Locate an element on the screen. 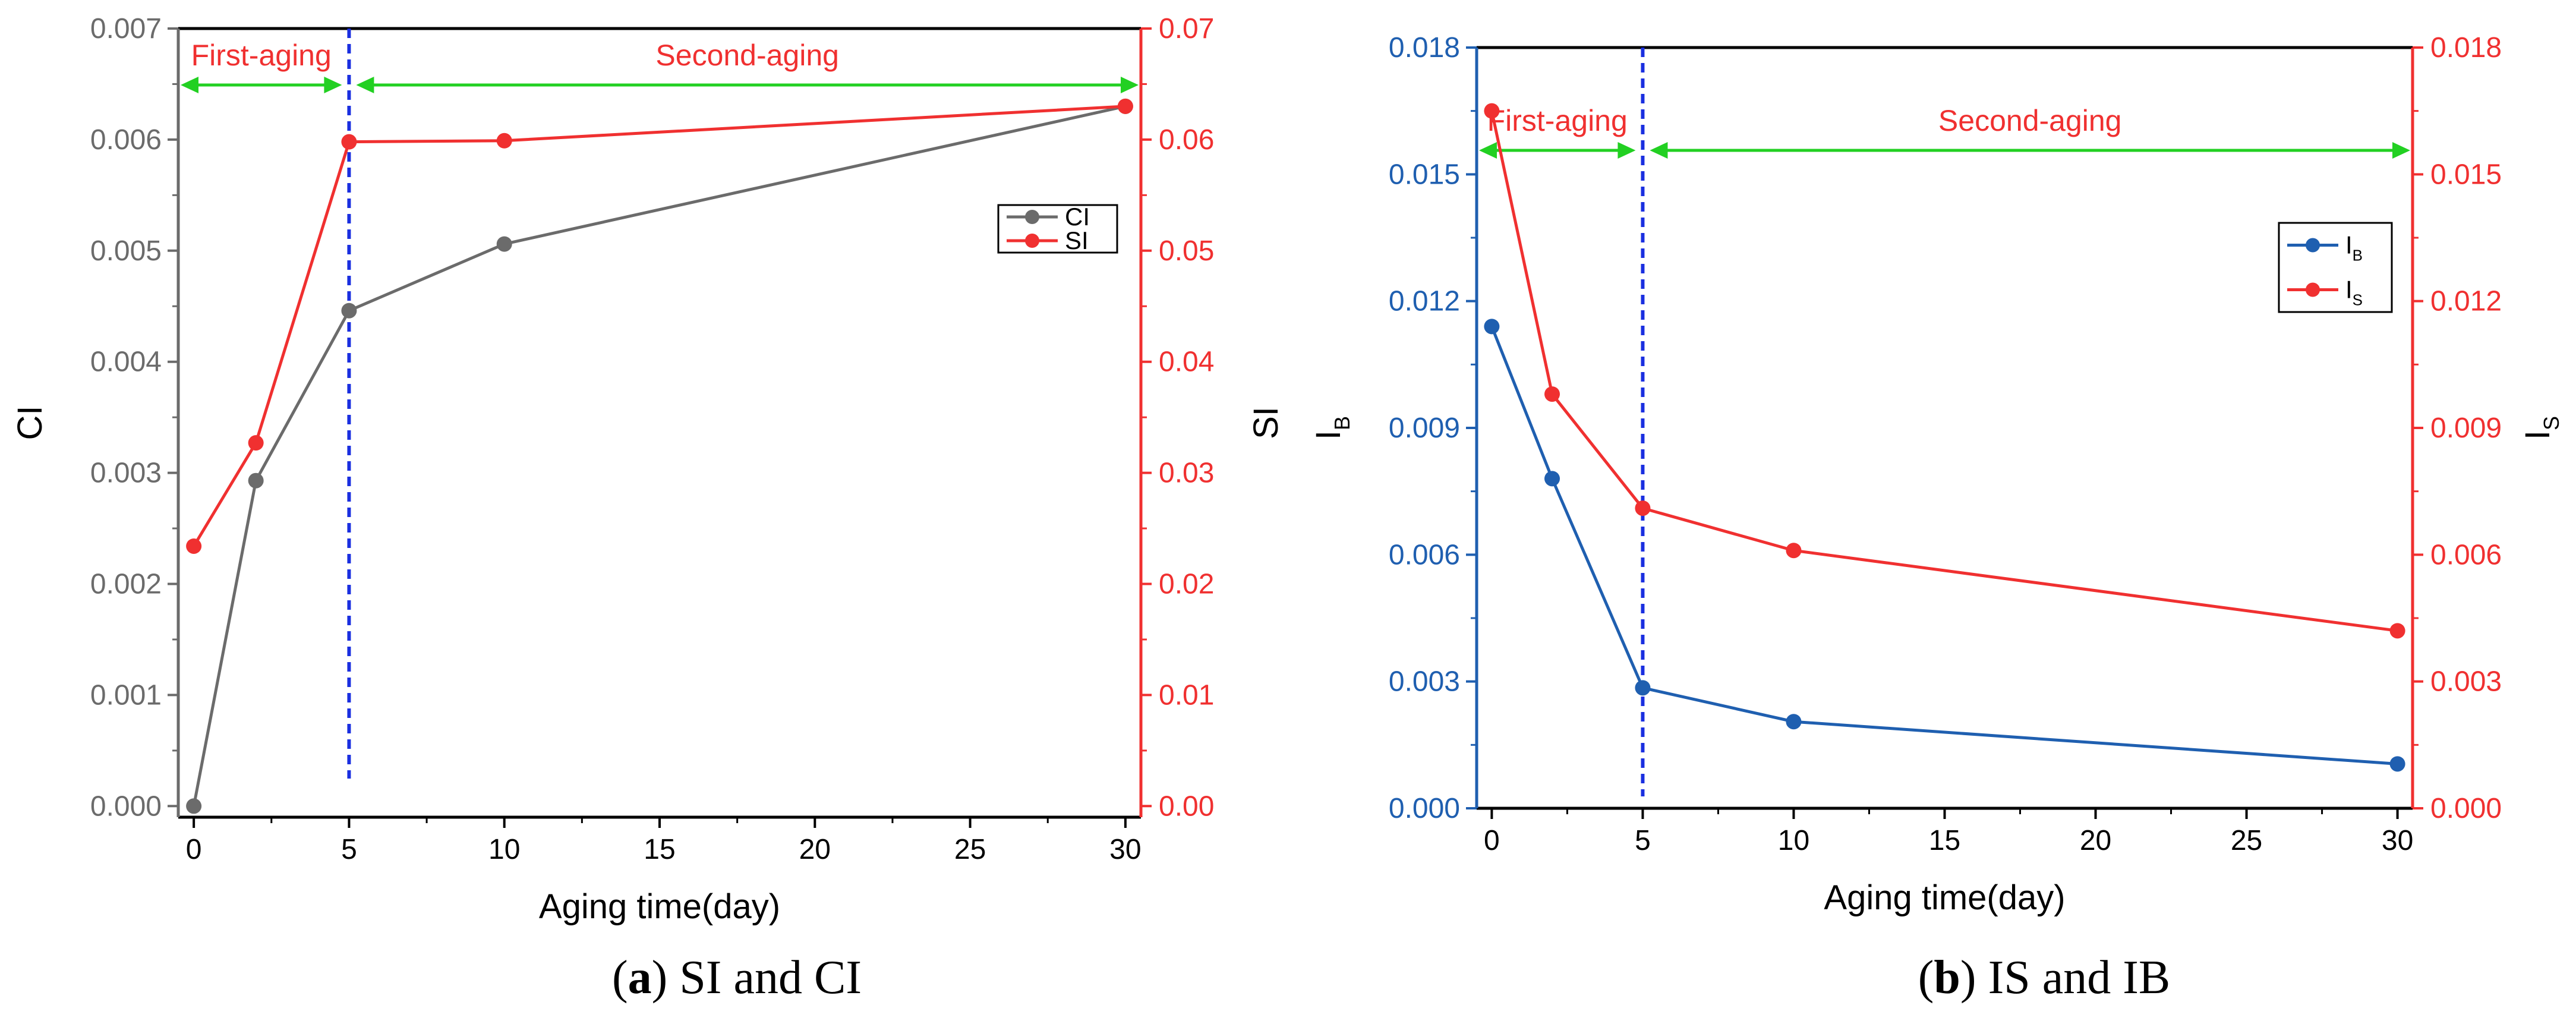 The width and height of the screenshot is (2576, 1027). right-y-tick-label: 0.000 is located at coordinates (2466, 808).